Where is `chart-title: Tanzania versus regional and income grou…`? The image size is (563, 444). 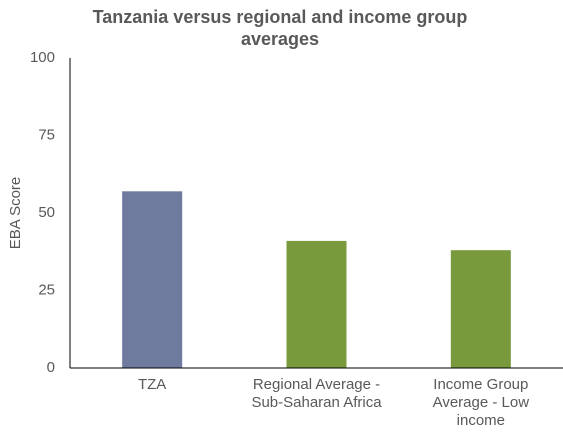
chart-title: Tanzania versus regional and income grou… is located at coordinates (280, 28).